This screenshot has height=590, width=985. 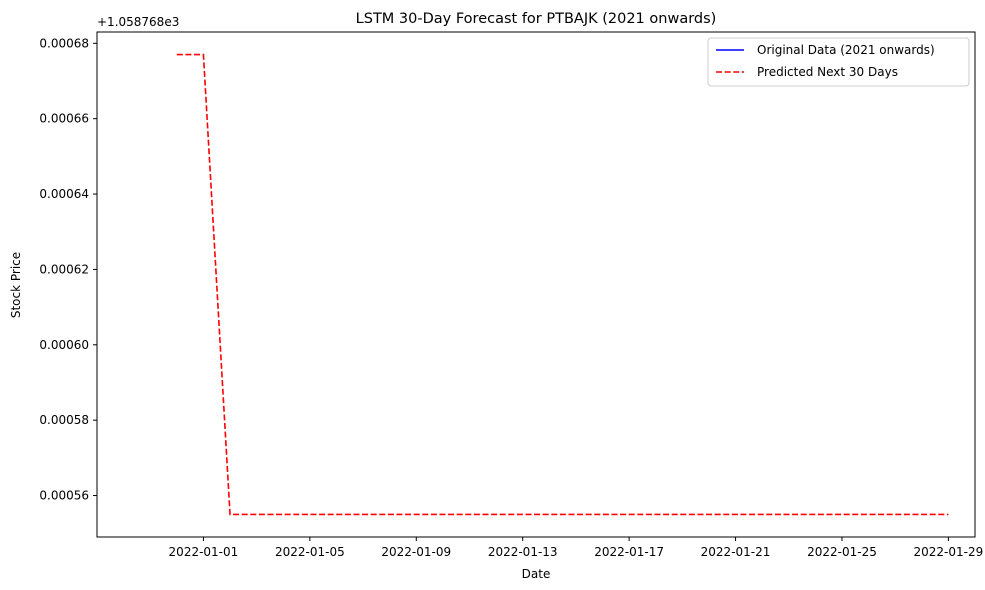 What do you see at coordinates (842, 552) in the screenshot?
I see `x-tick-label: 2022-01-25` at bounding box center [842, 552].